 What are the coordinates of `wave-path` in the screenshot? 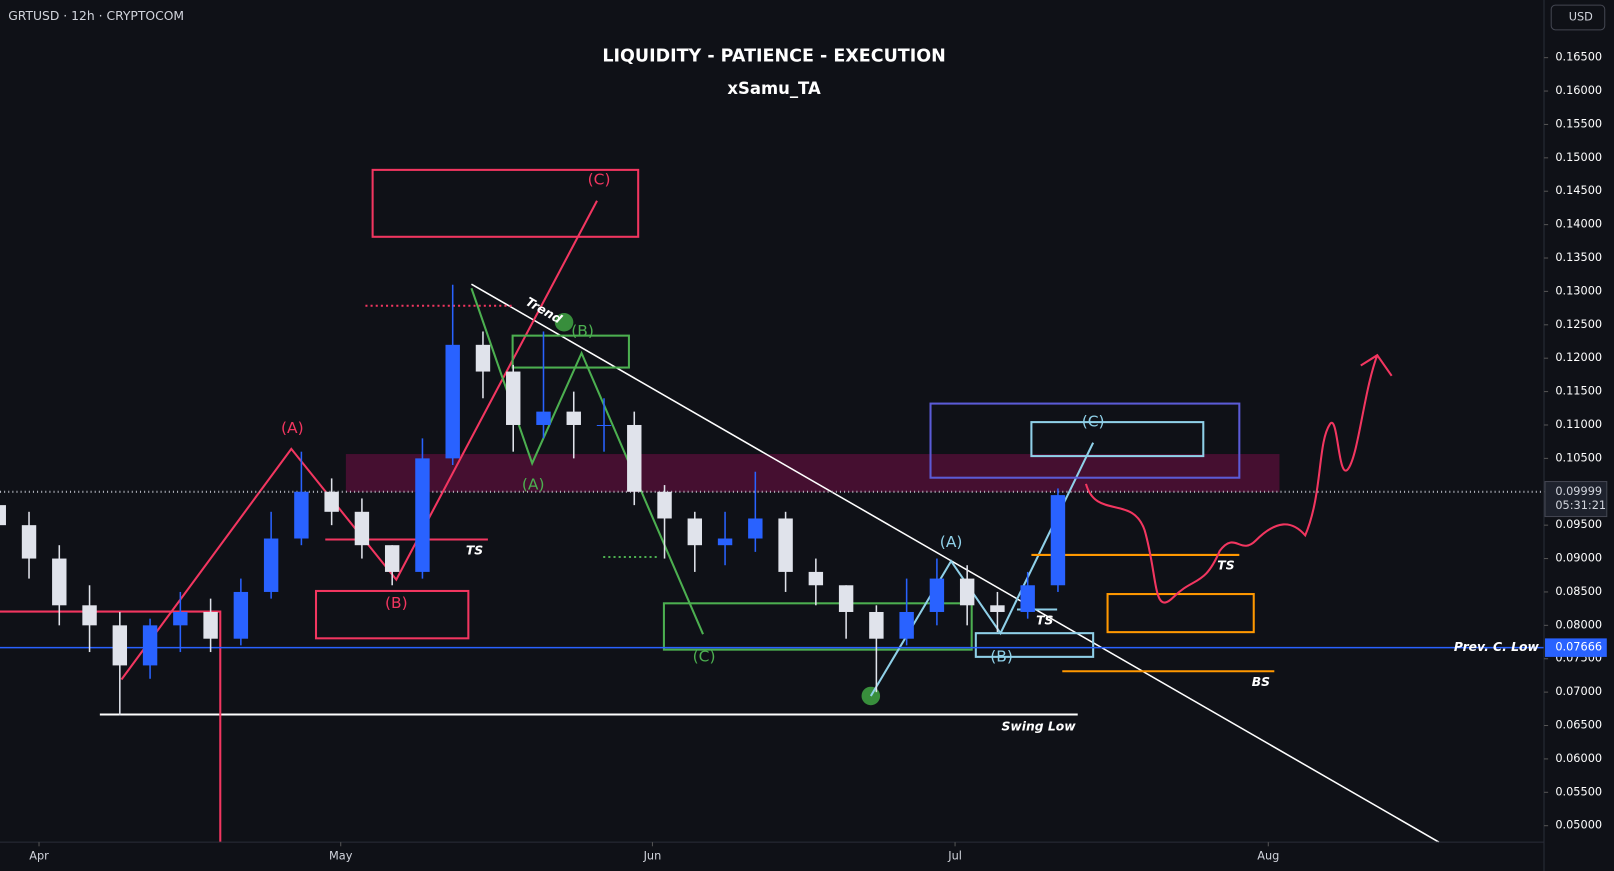 It's located at (587, 461).